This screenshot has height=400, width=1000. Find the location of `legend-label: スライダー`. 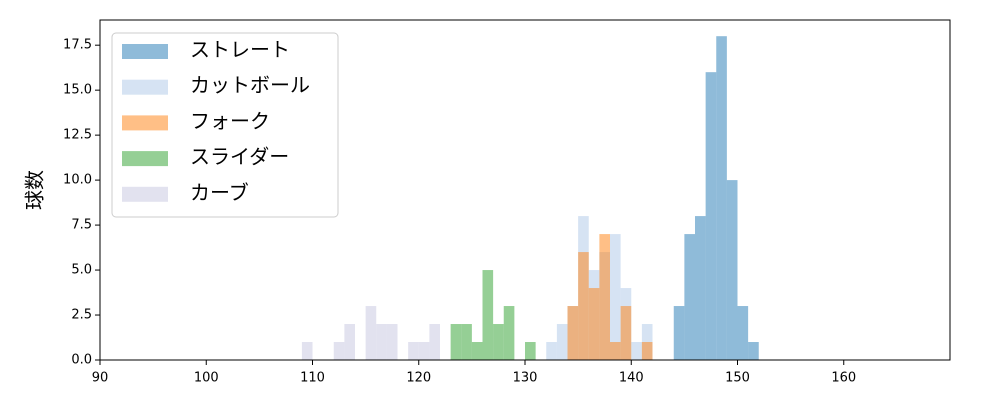

legend-label: スライダー is located at coordinates (239, 157).